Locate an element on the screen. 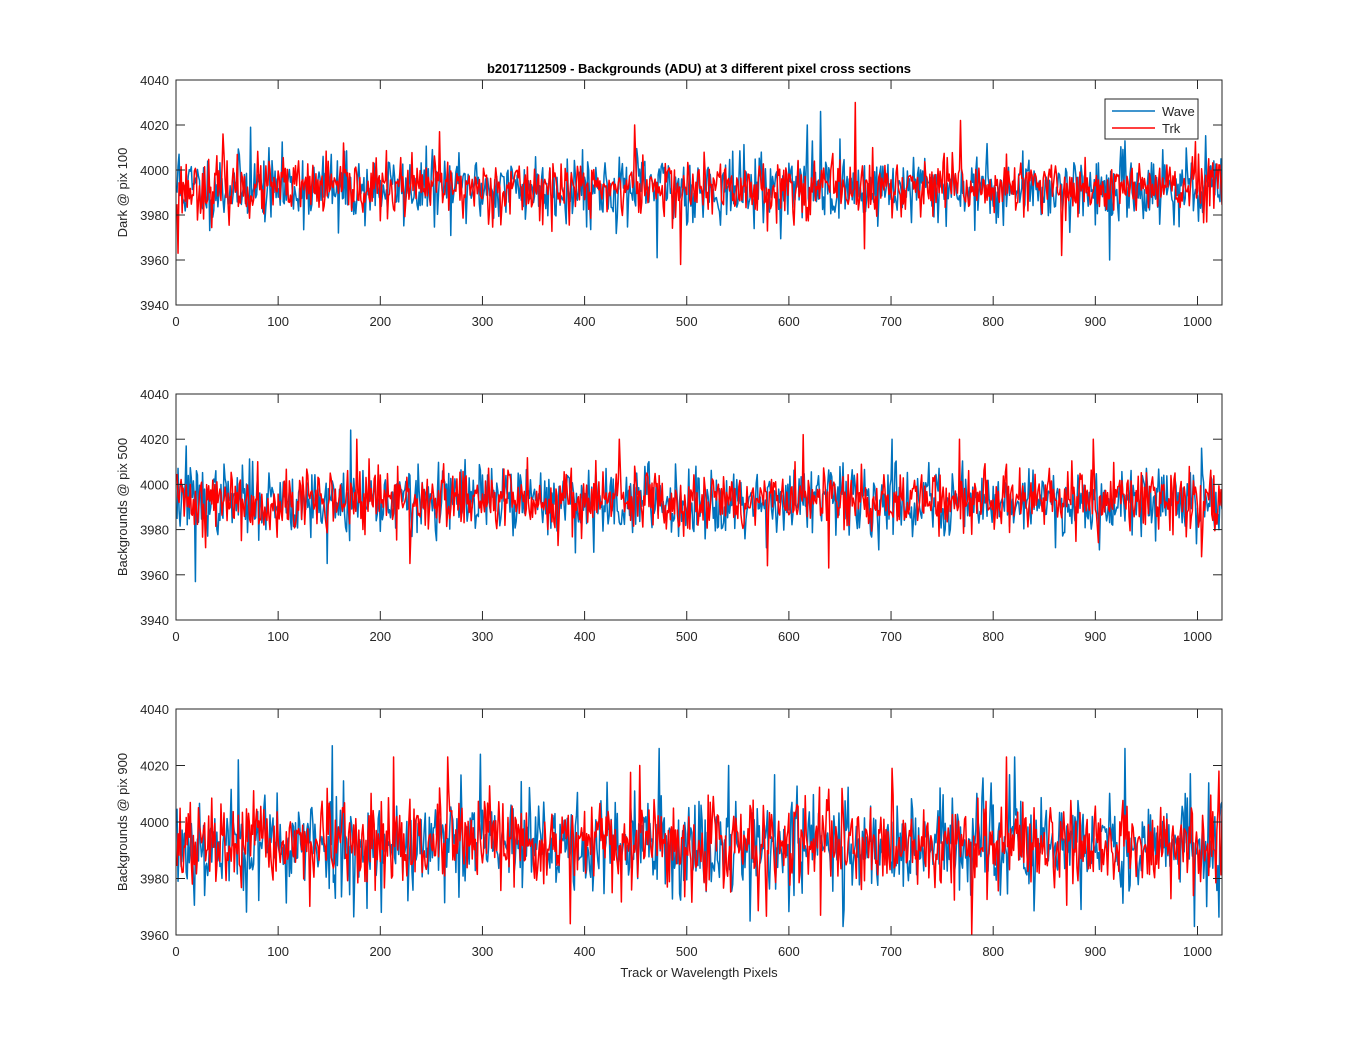  y-axis-label: Dark @ pix 100 is located at coordinates (122, 193).